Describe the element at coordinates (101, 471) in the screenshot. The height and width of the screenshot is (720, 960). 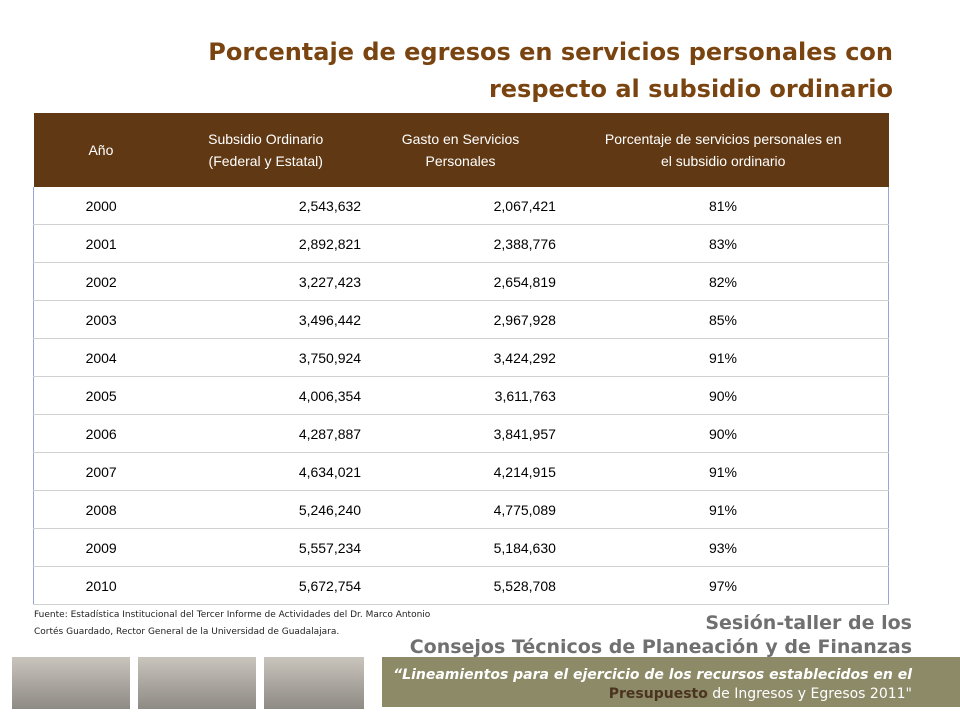
I see `cell: 2007` at that location.